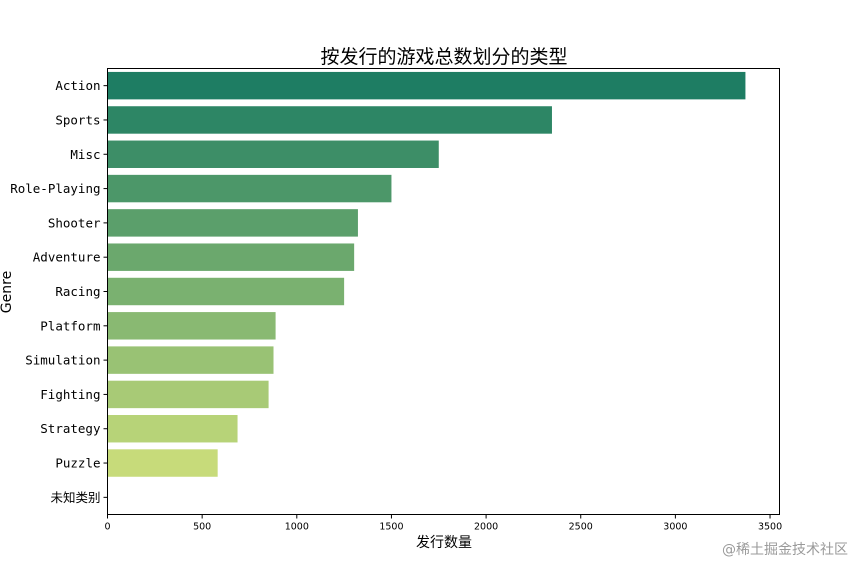 The height and width of the screenshot is (577, 865). Describe the element at coordinates (770, 527) in the screenshot. I see `x-tick-label: 3500` at that location.